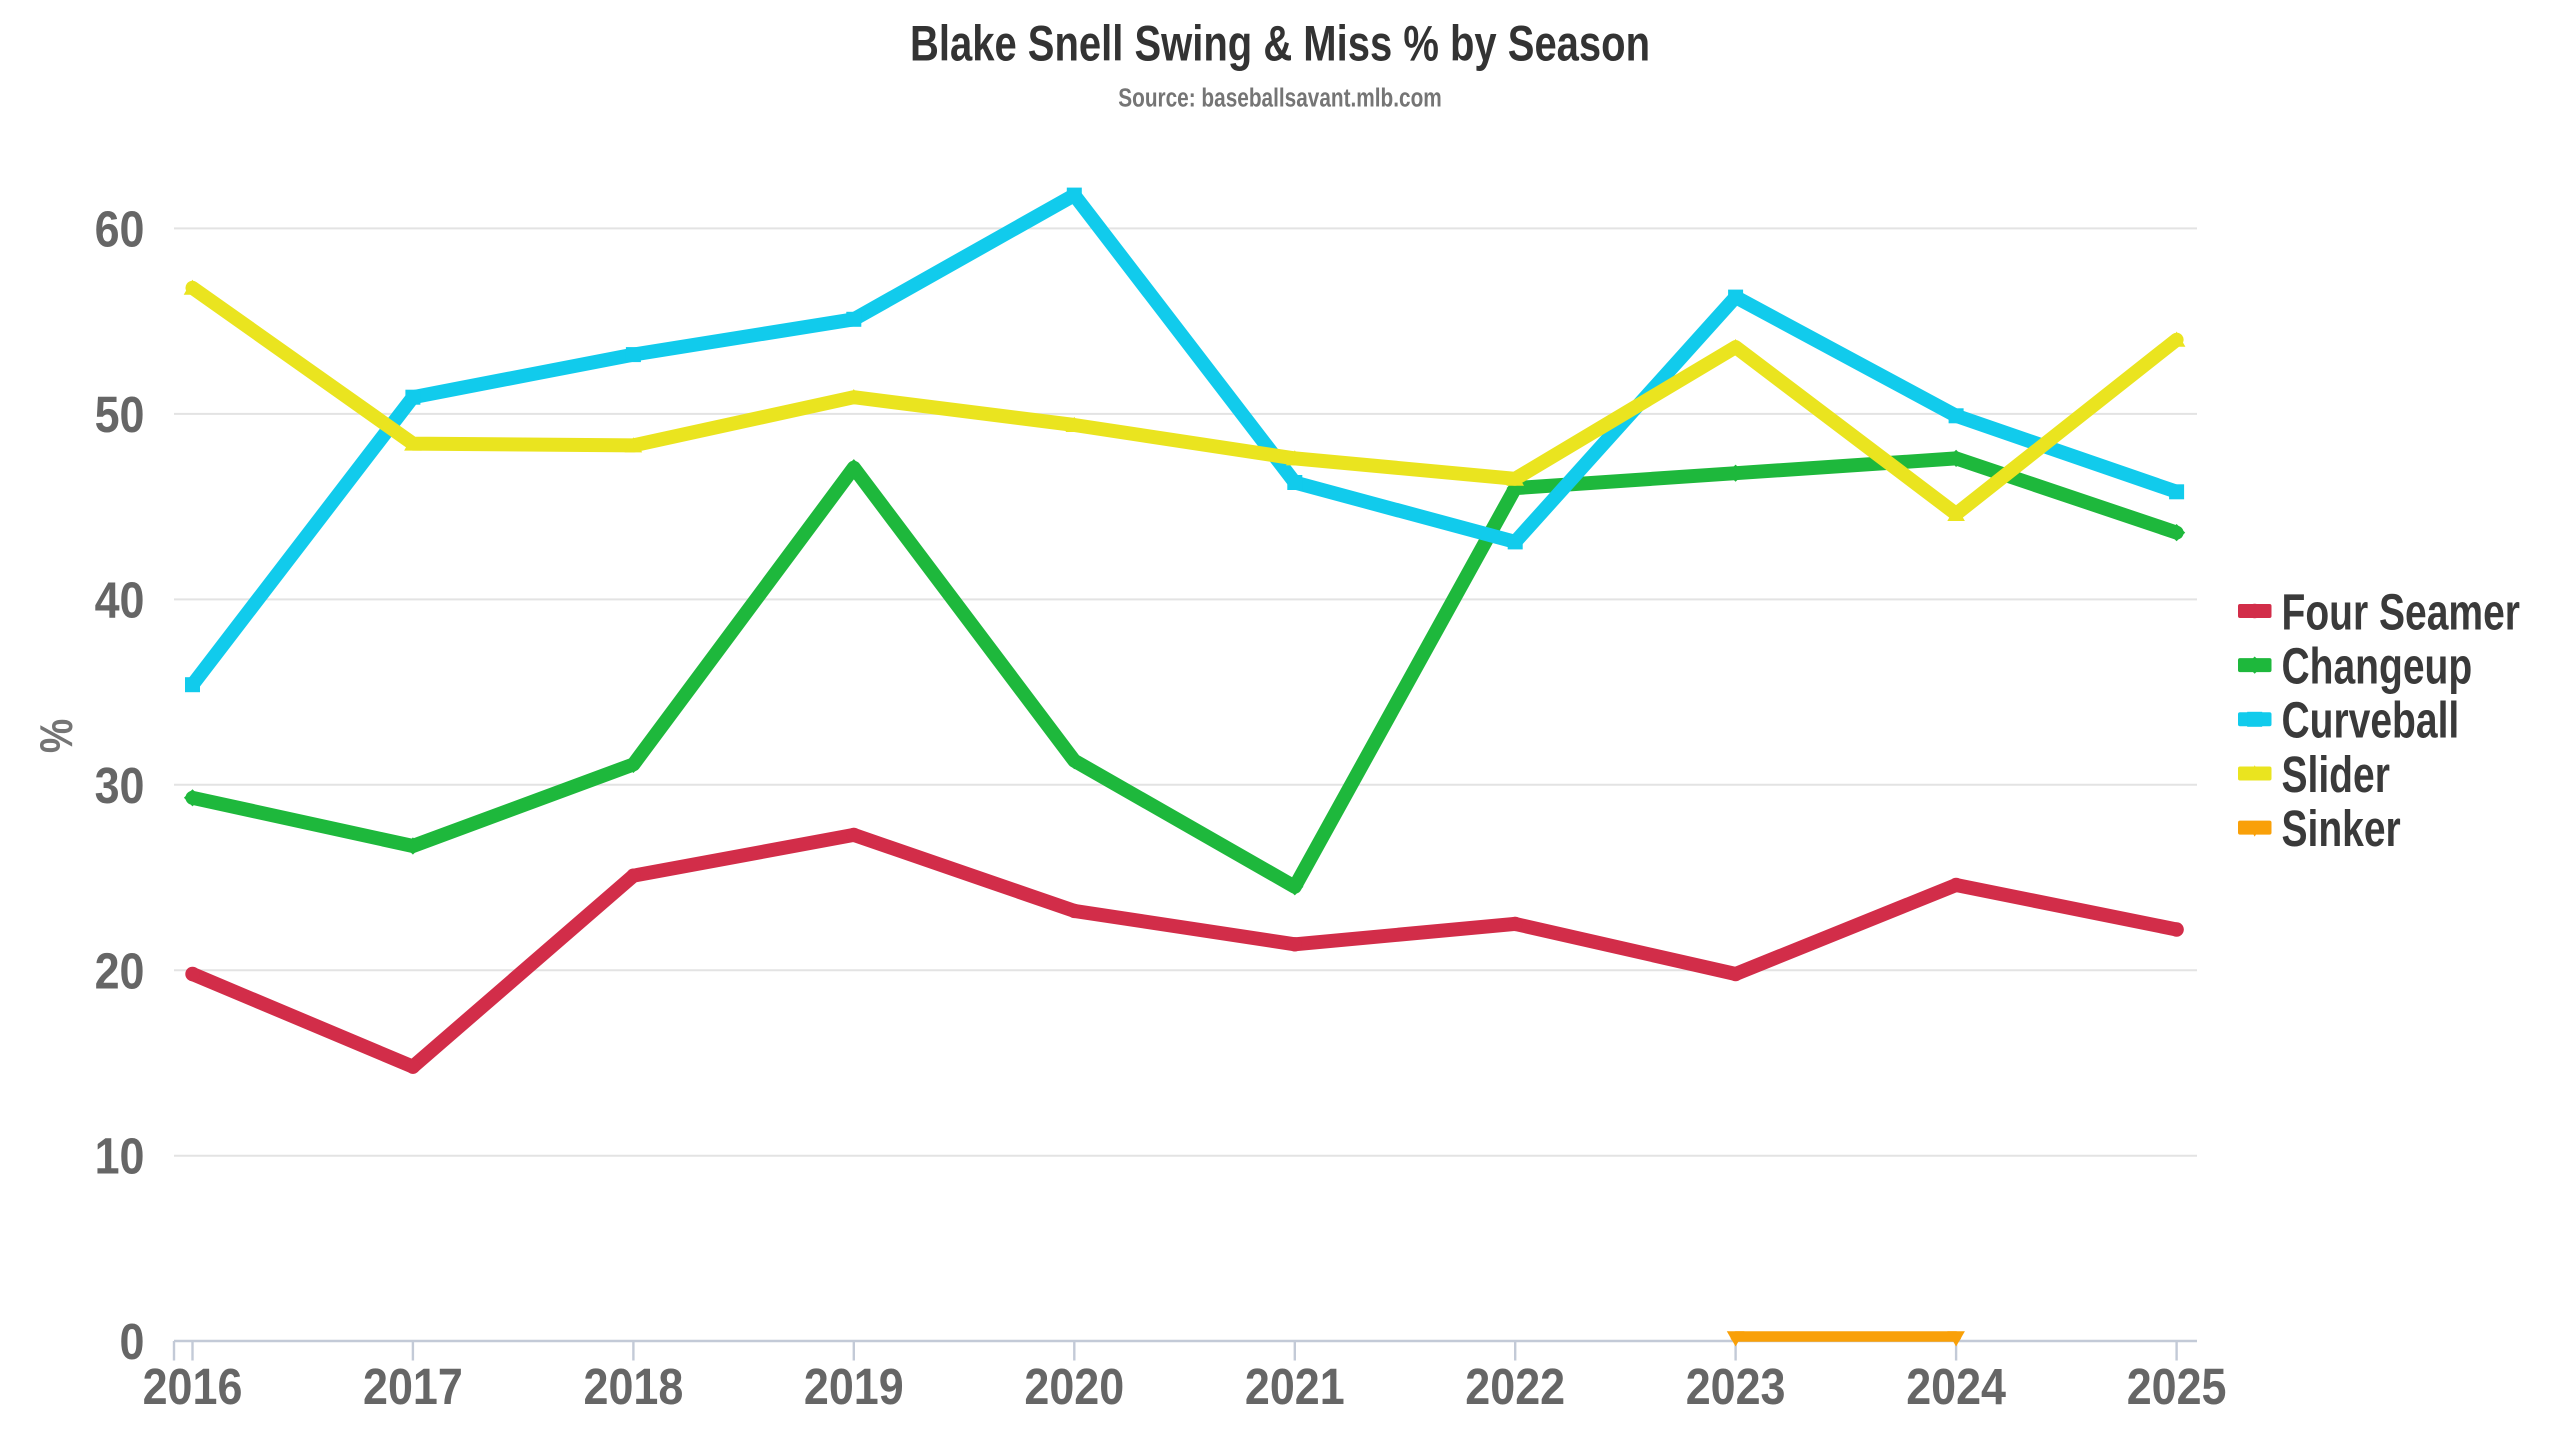  What do you see at coordinates (413, 1387) in the screenshot?
I see `svg-text: 2017` at bounding box center [413, 1387].